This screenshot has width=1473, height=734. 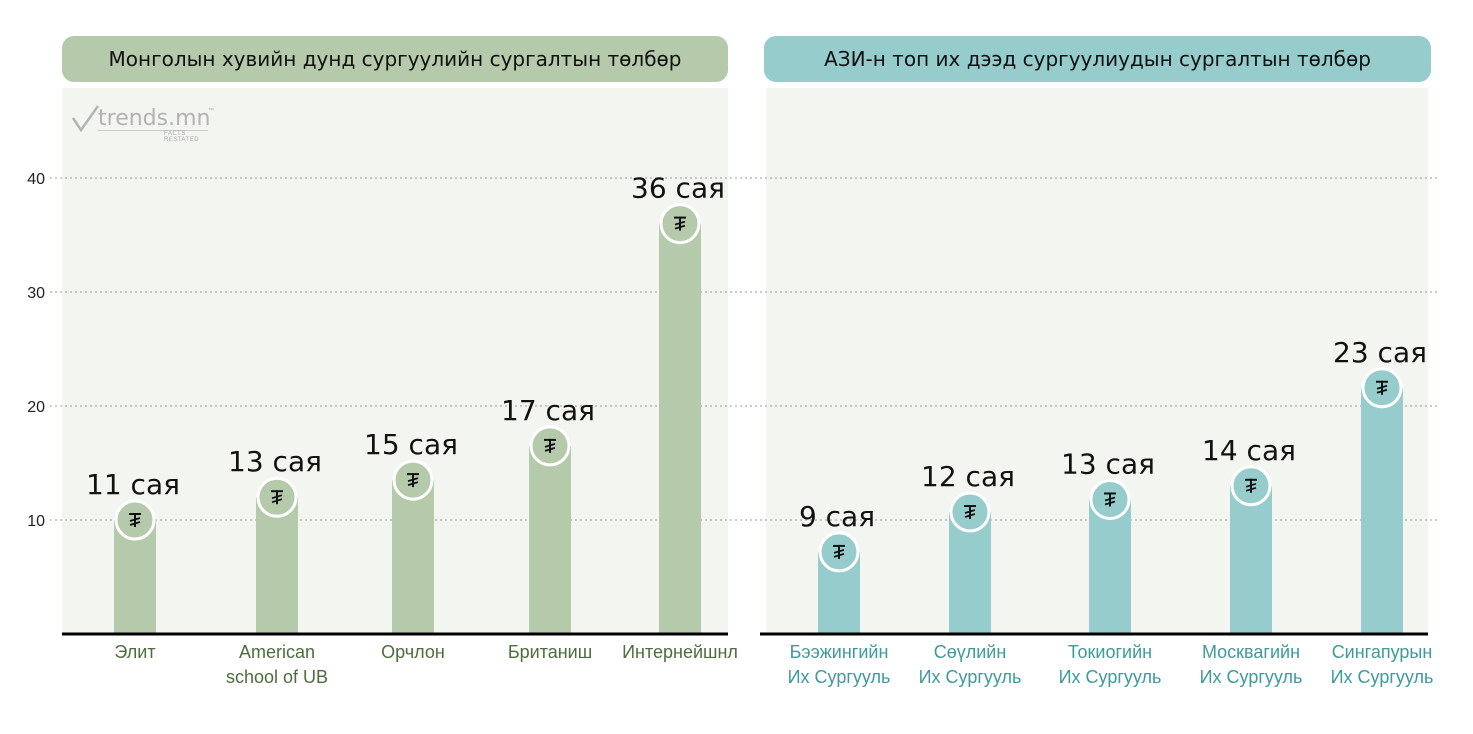 I want to click on value-label: 12 сая, so click(x=968, y=476).